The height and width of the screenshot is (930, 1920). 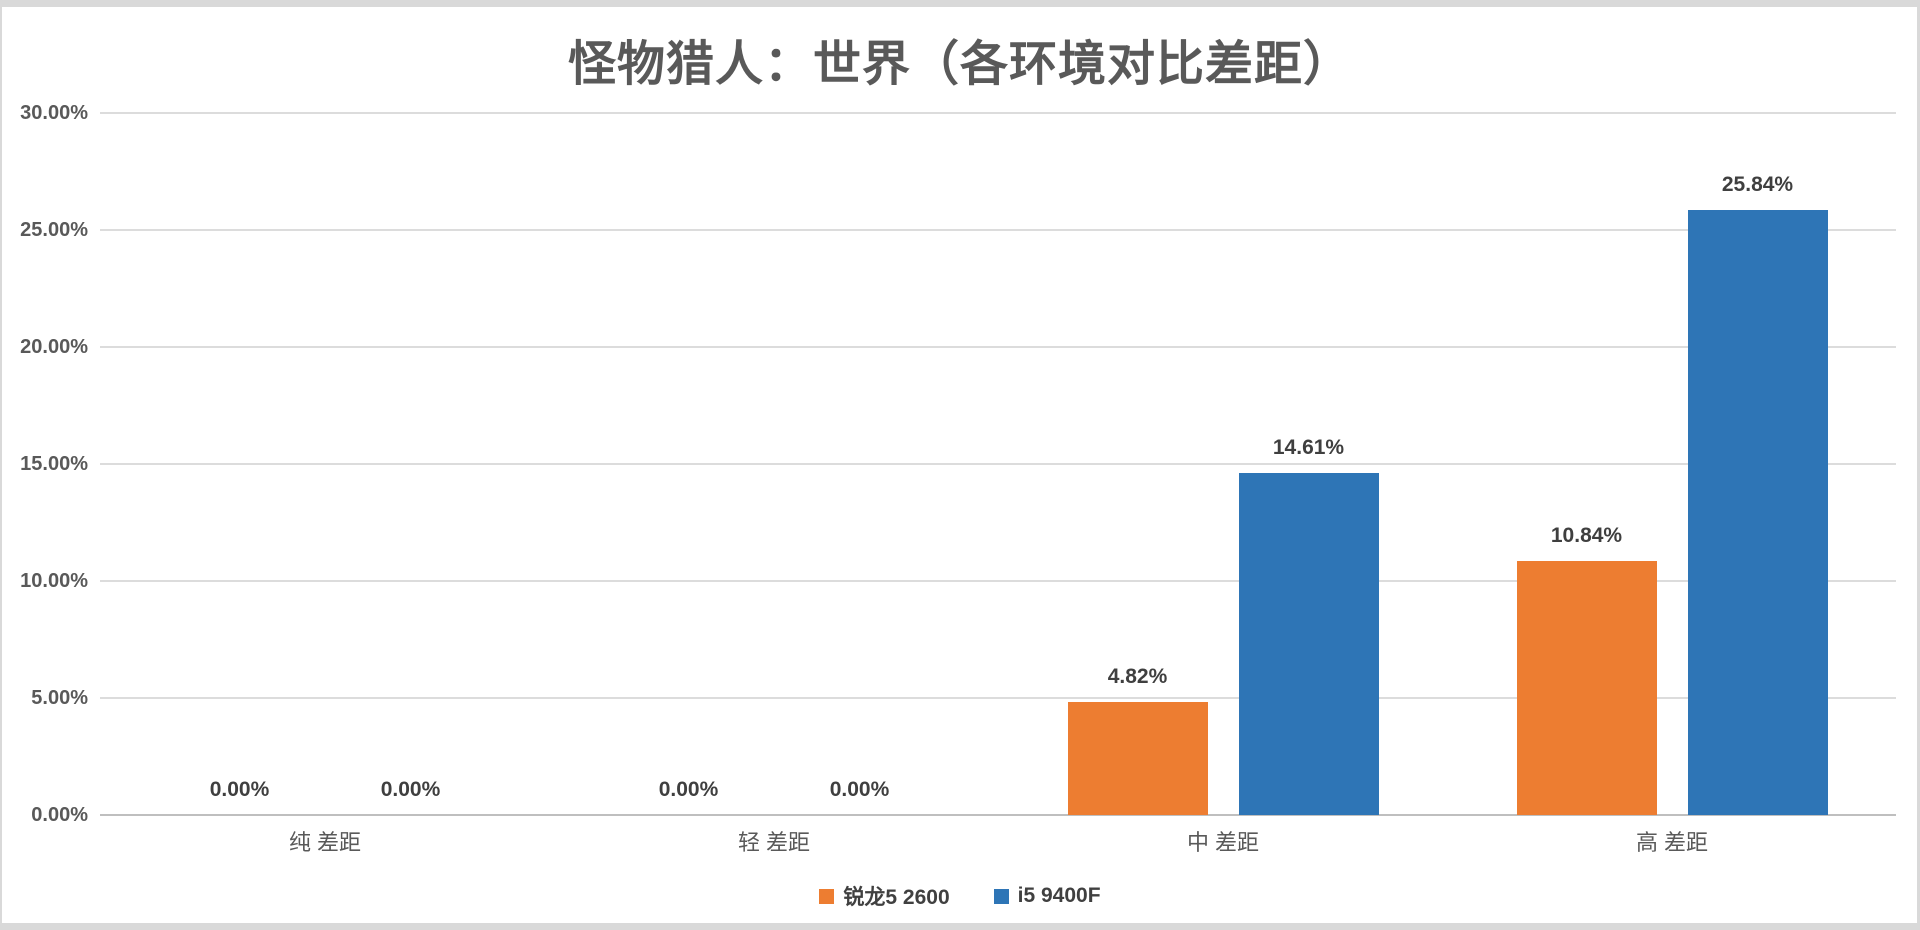 I want to click on bar-value-label: 25.84%, so click(x=1757, y=185).